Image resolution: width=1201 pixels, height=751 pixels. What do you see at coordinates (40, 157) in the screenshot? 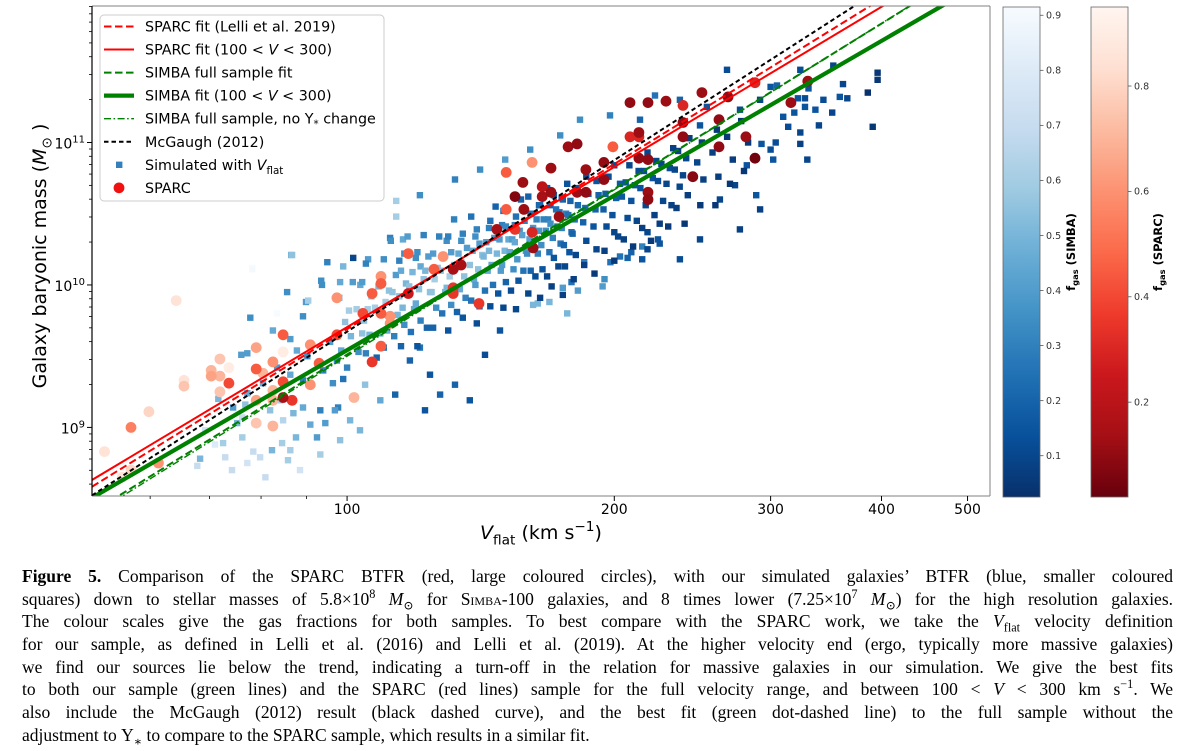
I see `y-axis-label-segment: M` at bounding box center [40, 157].